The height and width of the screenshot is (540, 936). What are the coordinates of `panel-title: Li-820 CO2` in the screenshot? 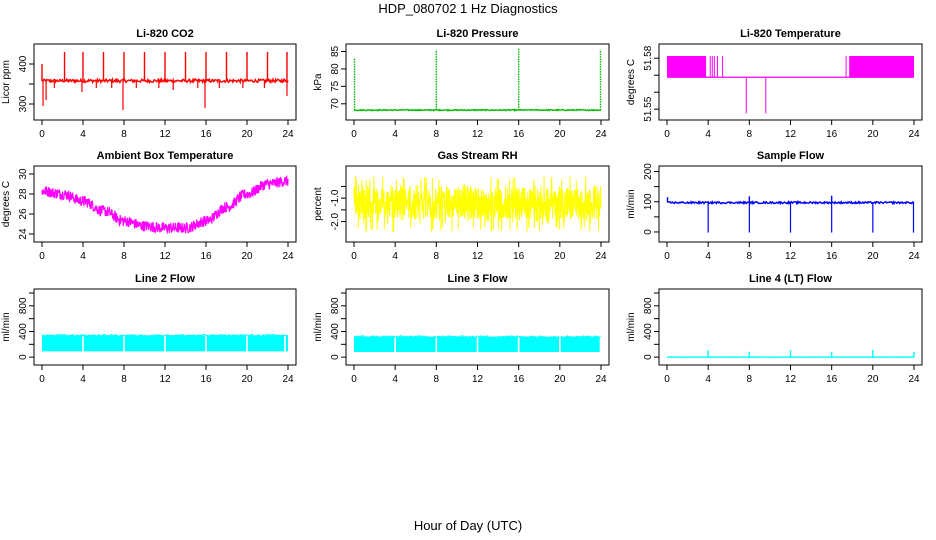 It's located at (164, 34).